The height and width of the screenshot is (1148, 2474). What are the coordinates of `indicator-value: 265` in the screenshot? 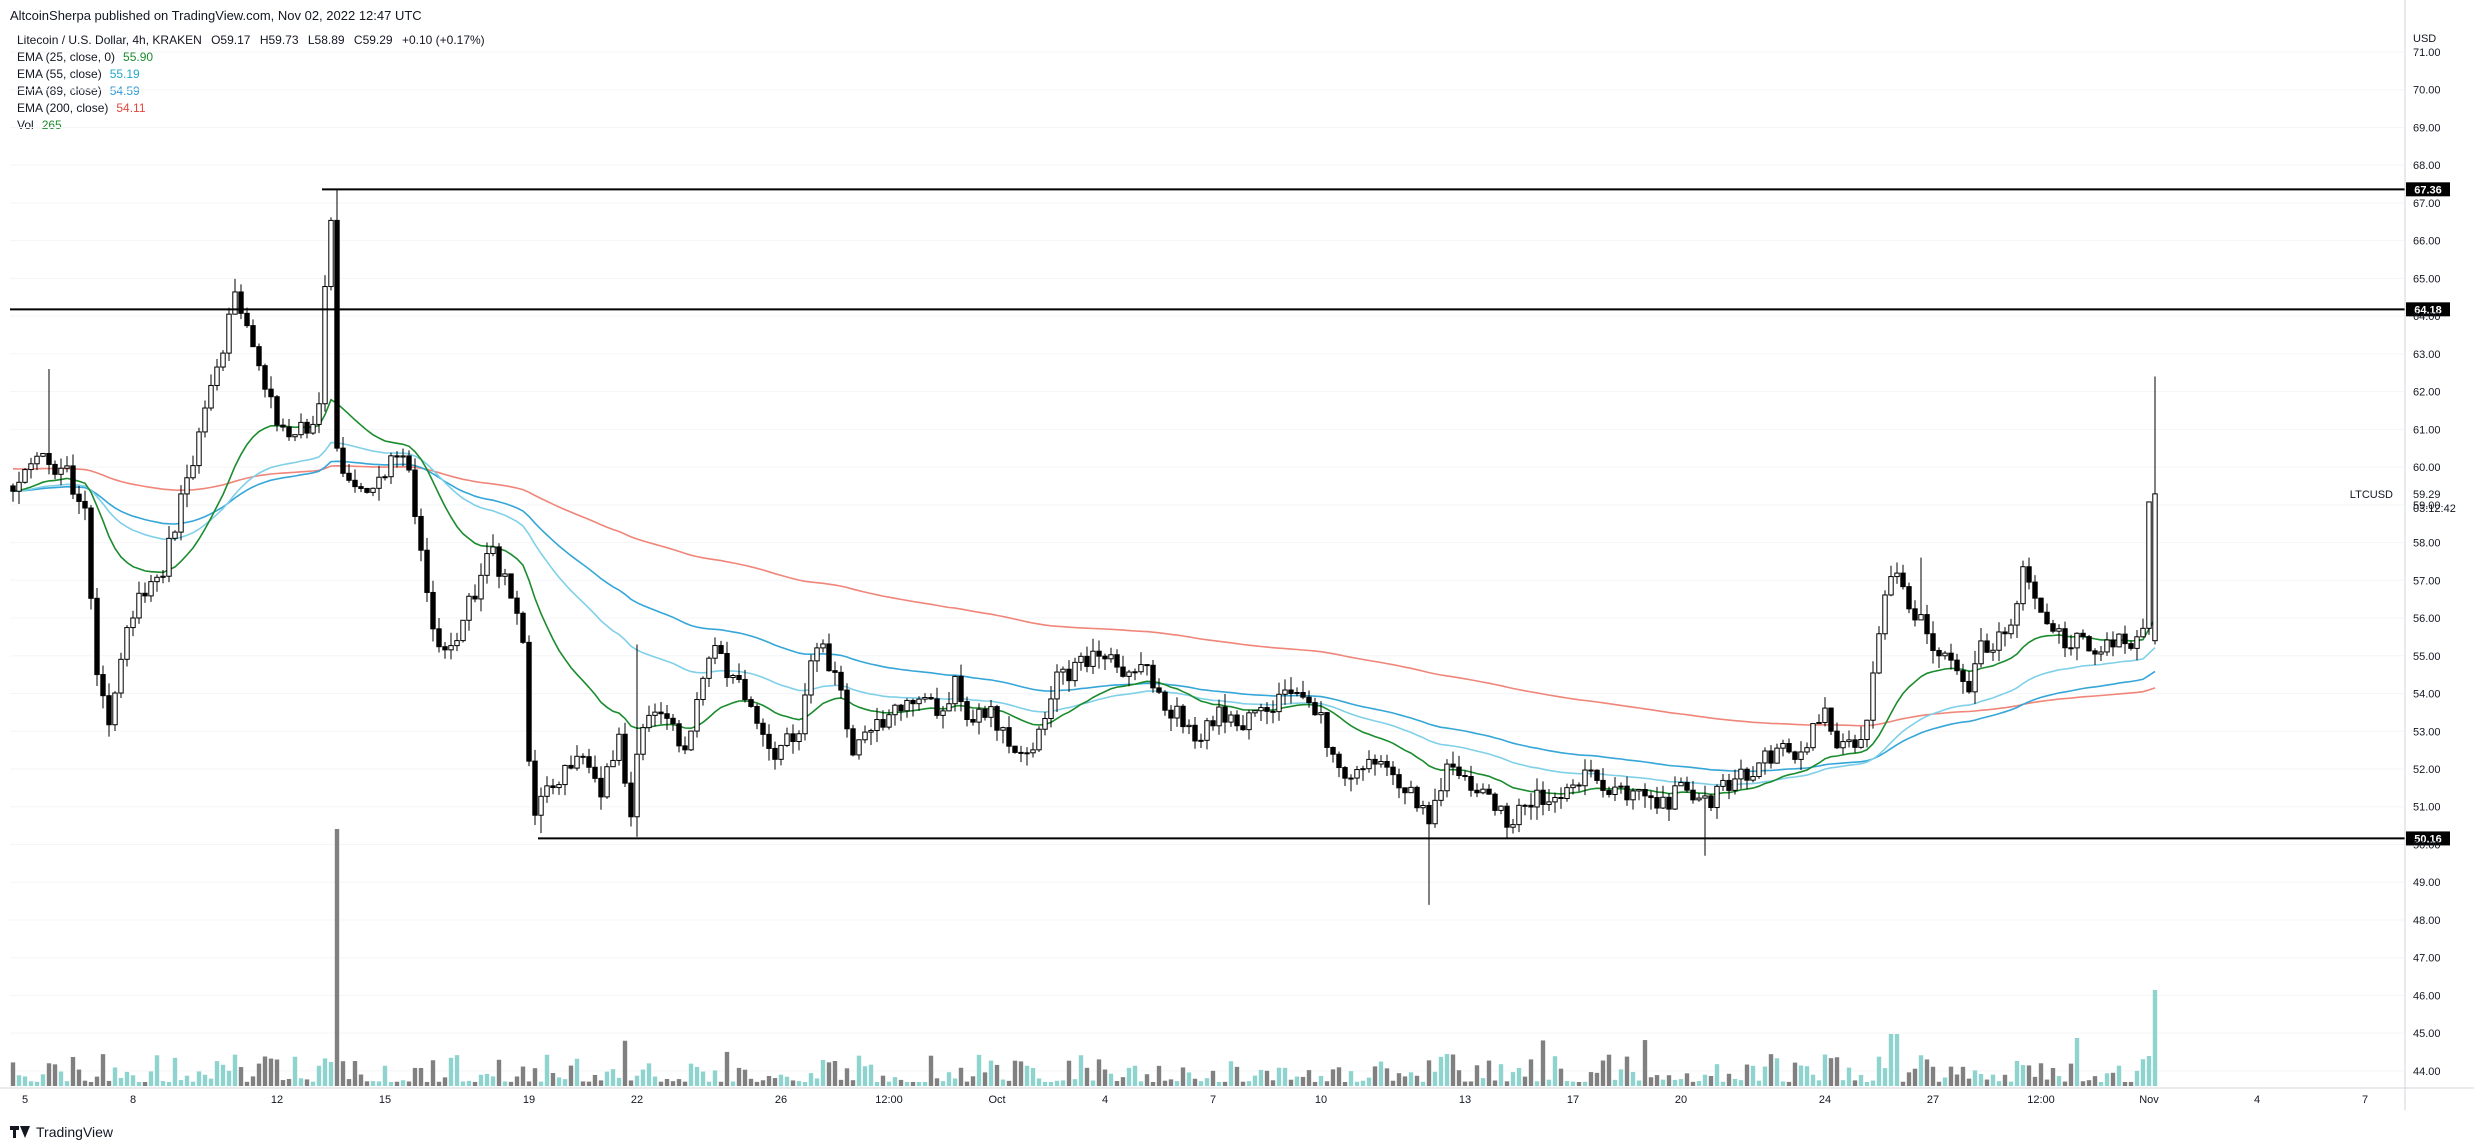 It's located at (51, 125).